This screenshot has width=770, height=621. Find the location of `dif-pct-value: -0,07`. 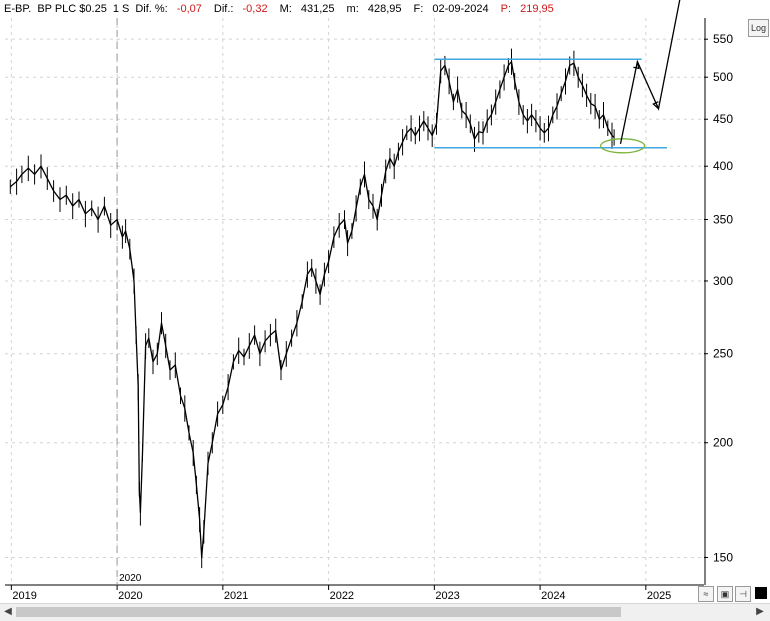

dif-pct-value: -0,07 is located at coordinates (189, 9).